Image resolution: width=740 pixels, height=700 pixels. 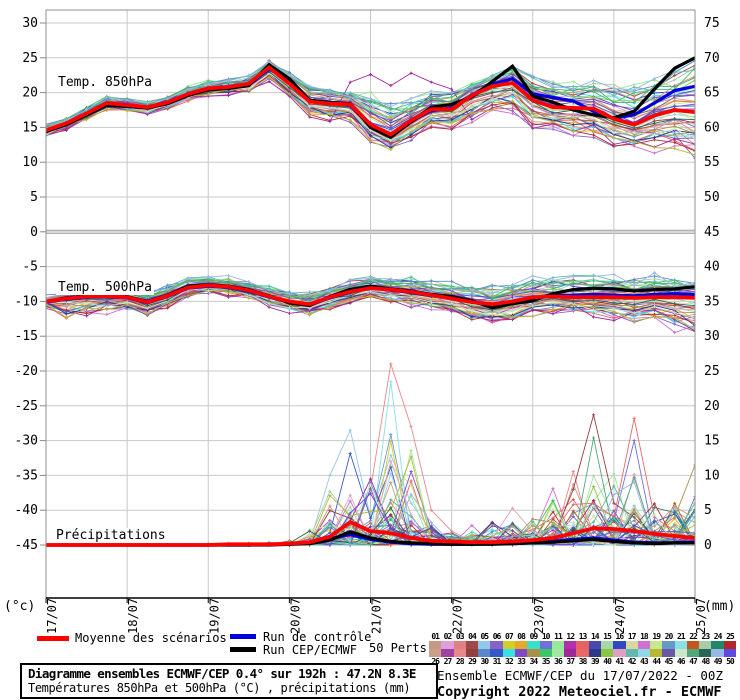 I want to click on legend-control-swatch, so click(x=243, y=636).